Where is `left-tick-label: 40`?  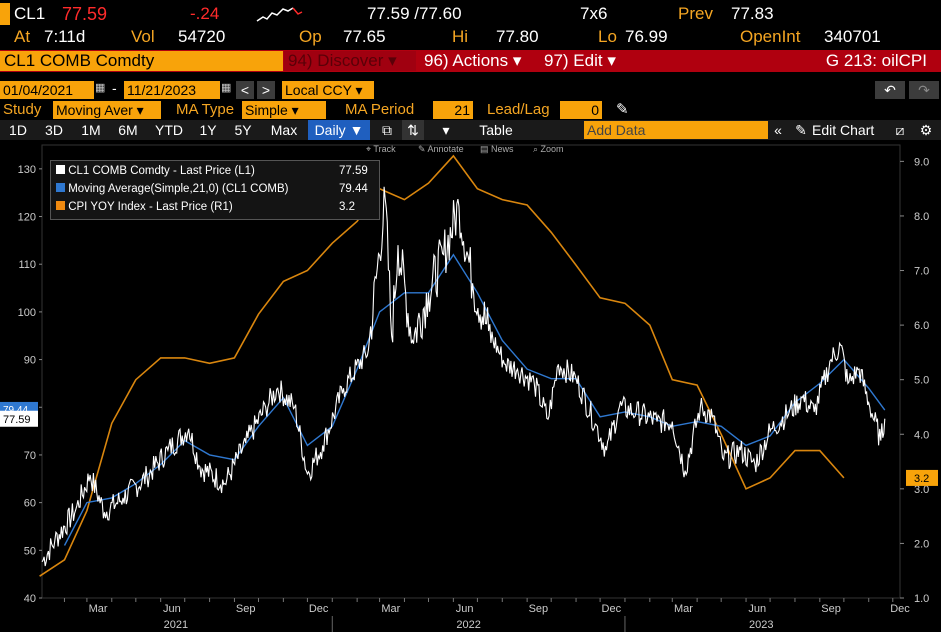
left-tick-label: 40 is located at coordinates (30, 599).